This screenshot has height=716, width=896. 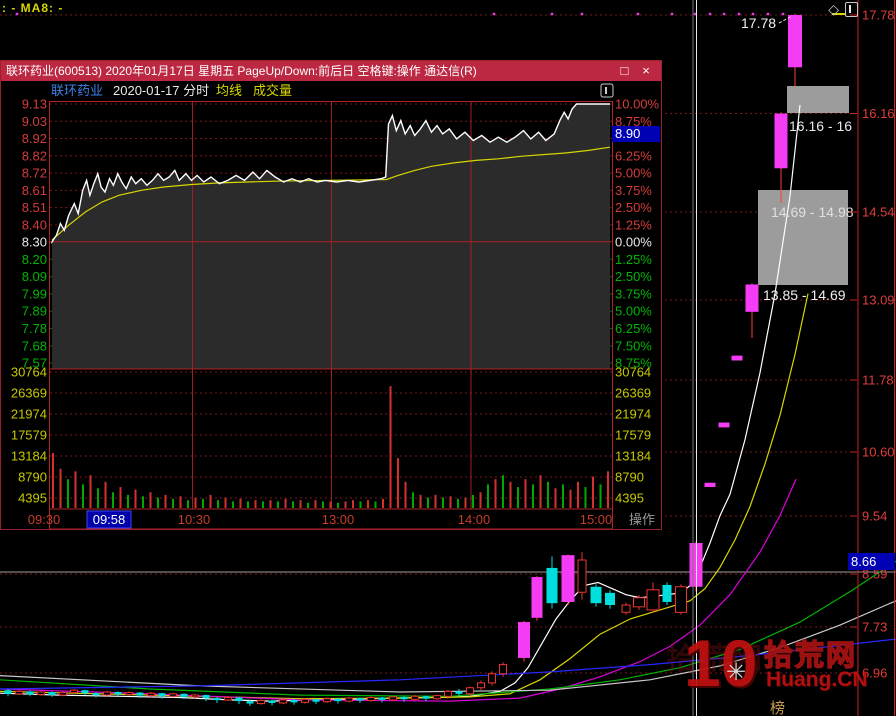 I want to click on popup-volume-scale-left: 4395, so click(x=32, y=498).